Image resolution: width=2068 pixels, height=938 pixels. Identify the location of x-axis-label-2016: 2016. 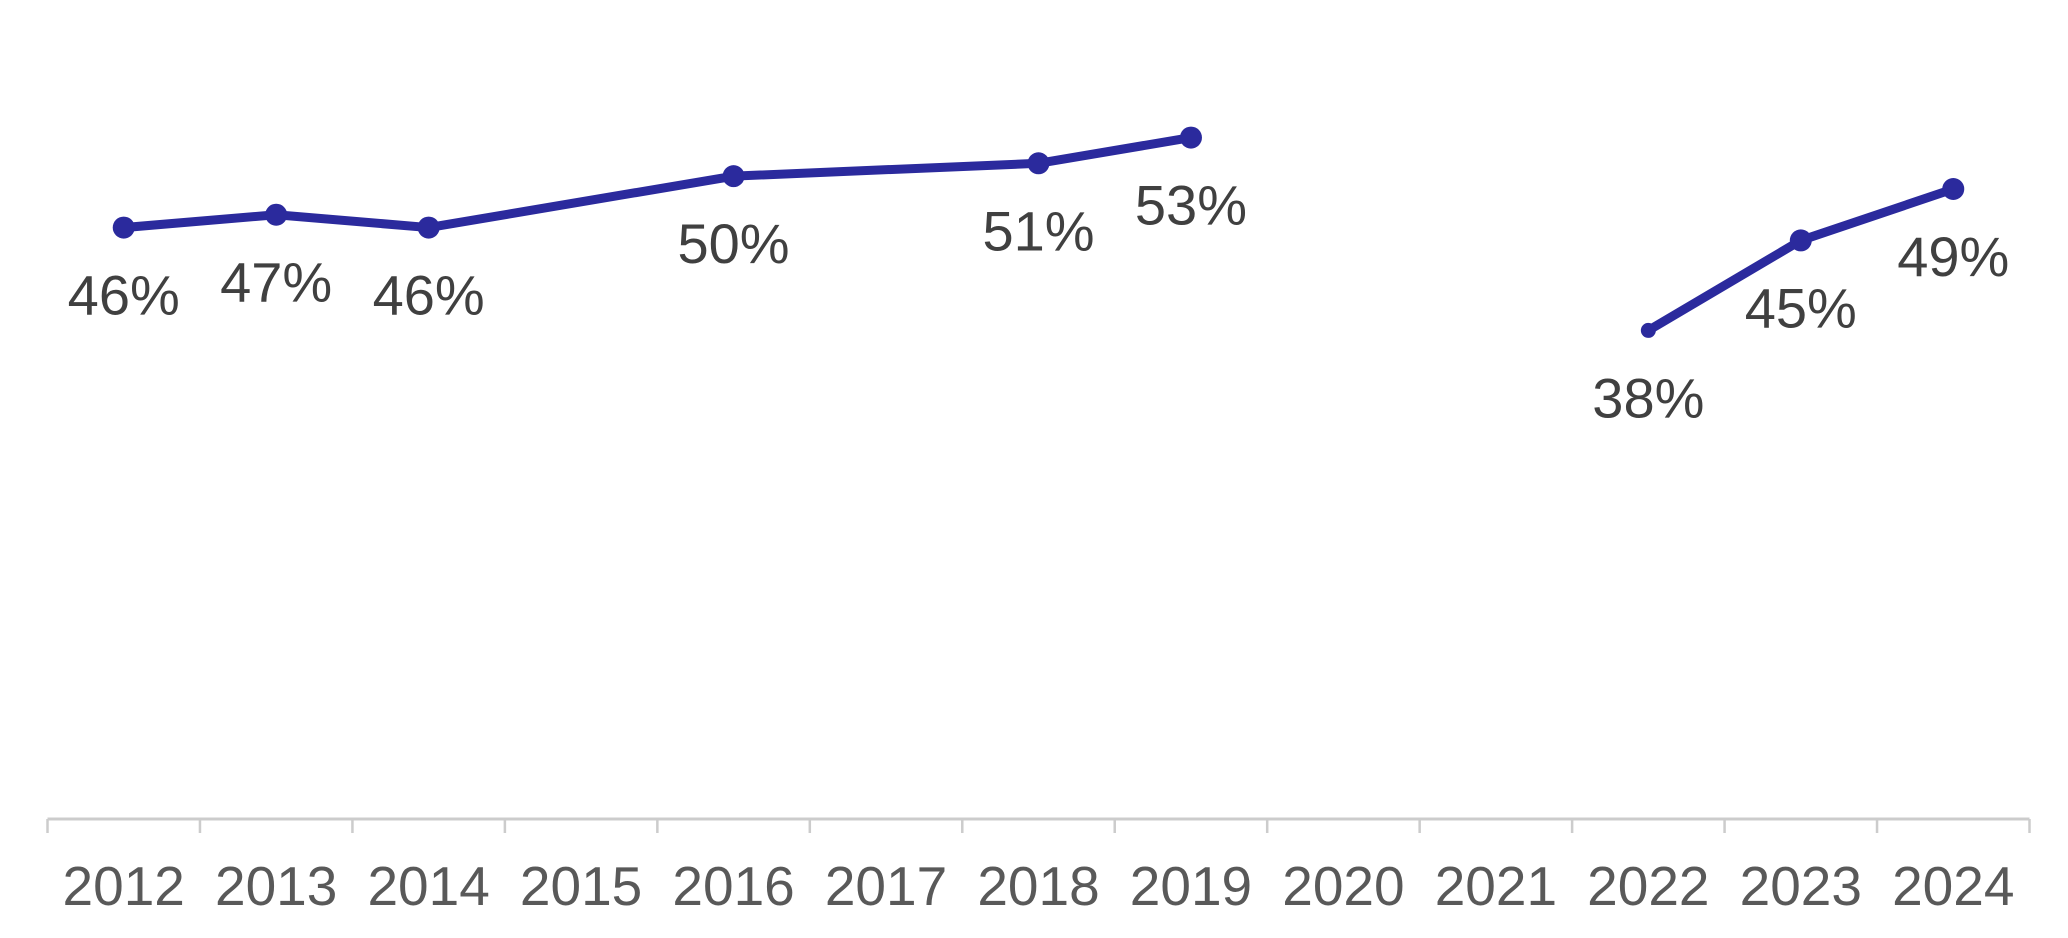
(733, 886).